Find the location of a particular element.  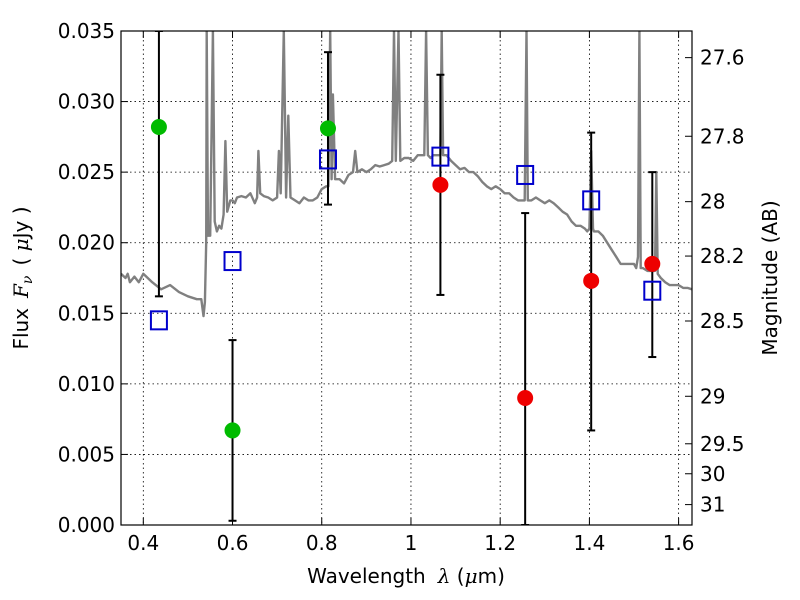

magnitude-axis-ticks: 27.6 27.8 28 28.2 28.5 29 29.5 30 31 is located at coordinates (715, 281).